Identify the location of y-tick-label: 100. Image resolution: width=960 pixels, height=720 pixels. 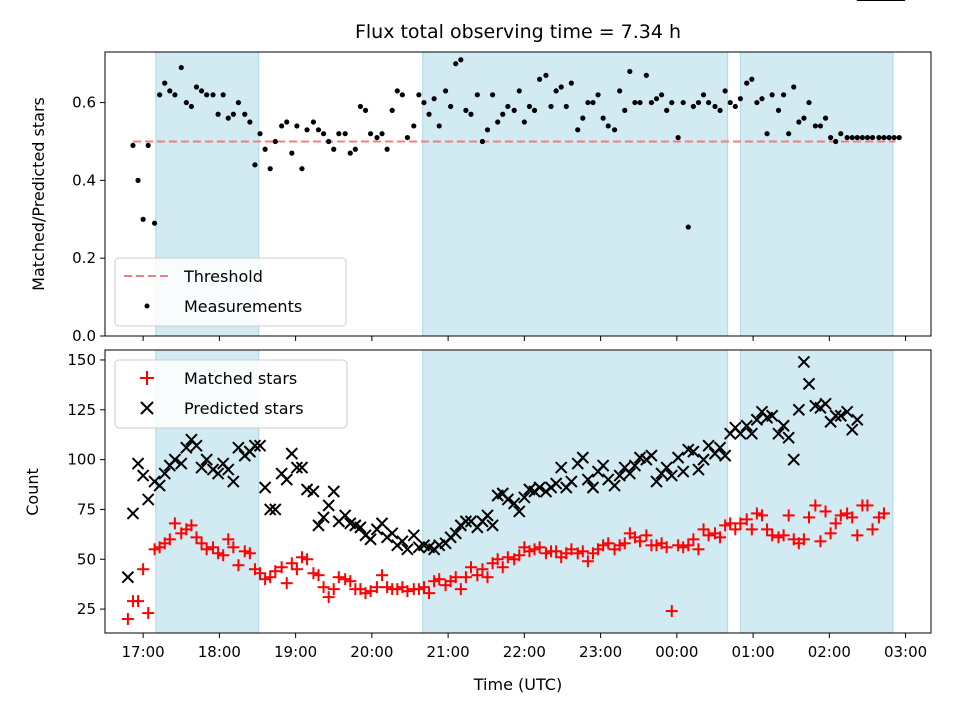
(81, 460).